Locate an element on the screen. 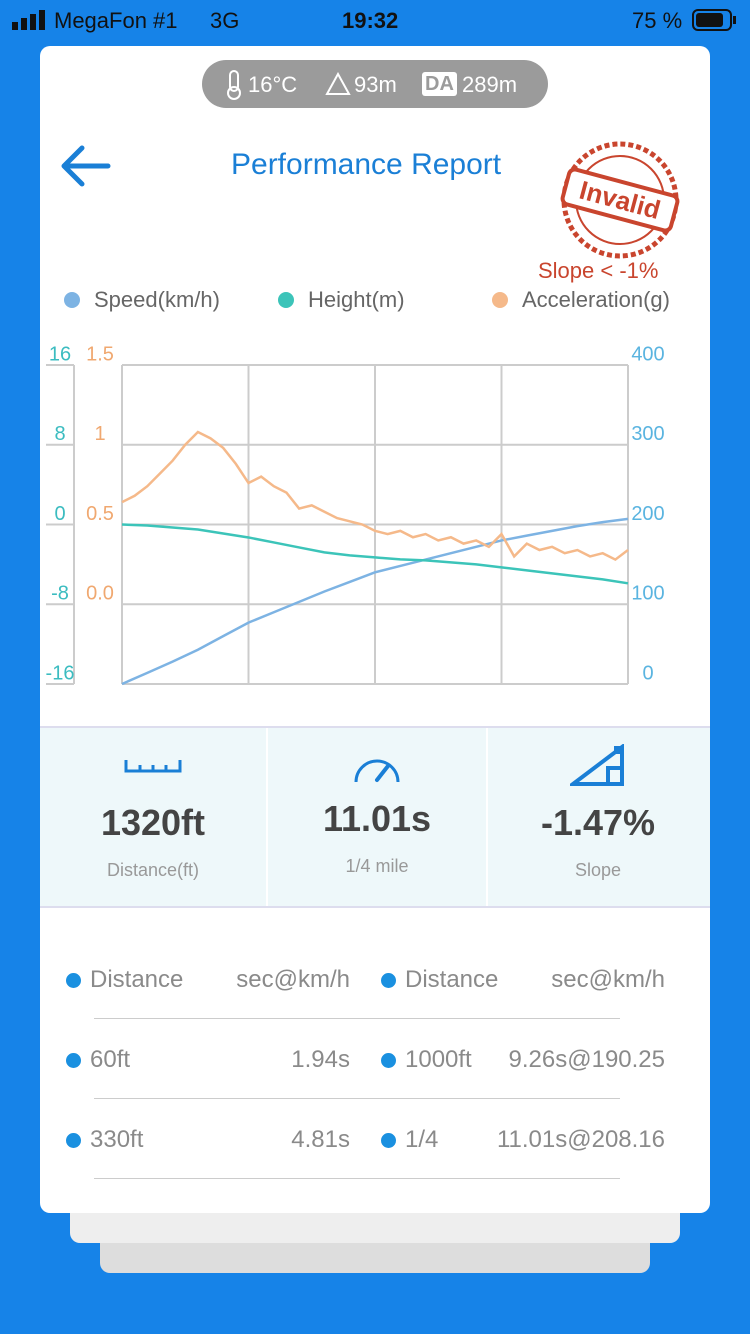 Image resolution: width=750 pixels, height=1334 pixels. network: 3G is located at coordinates (225, 20).